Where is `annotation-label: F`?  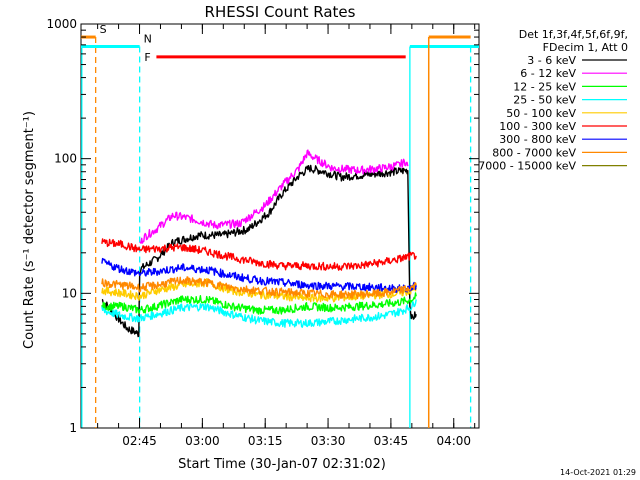 annotation-label: F is located at coordinates (147, 57).